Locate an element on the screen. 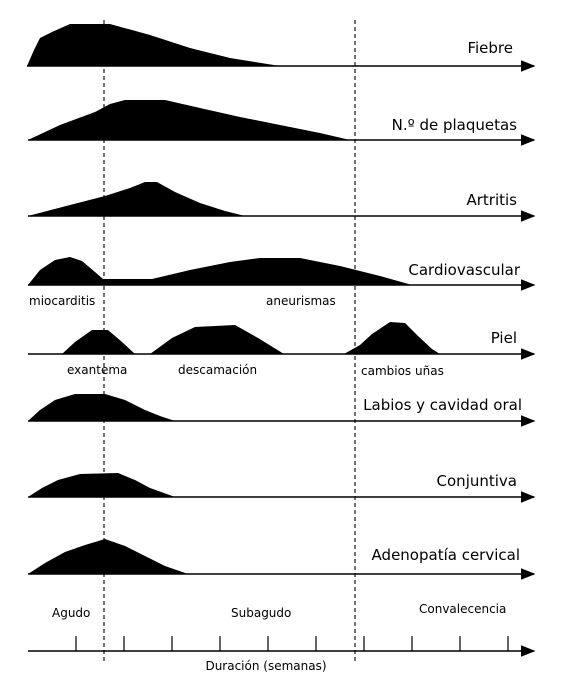 The width and height of the screenshot is (562, 692). phase-convalecencia-label: Convalecencia is located at coordinates (462, 609).